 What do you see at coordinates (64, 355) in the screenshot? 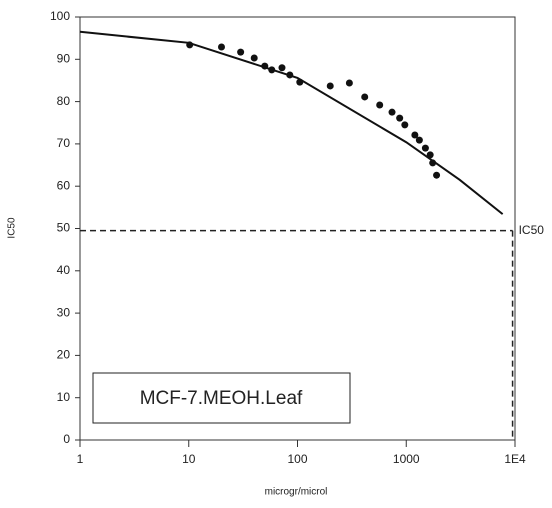
I see `y-tick-label: 20` at bounding box center [64, 355].